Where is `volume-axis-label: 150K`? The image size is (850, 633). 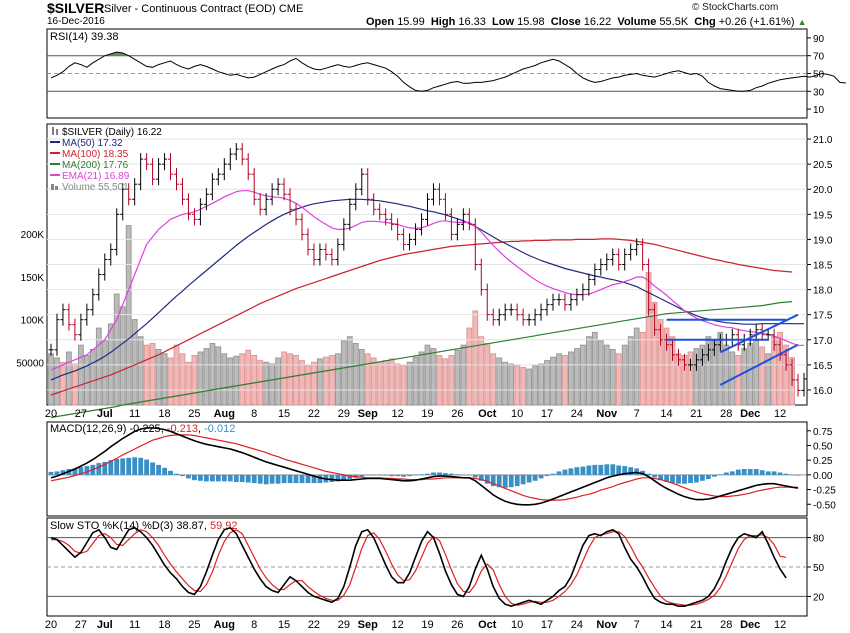
volume-axis-label: 150K is located at coordinates (33, 278).